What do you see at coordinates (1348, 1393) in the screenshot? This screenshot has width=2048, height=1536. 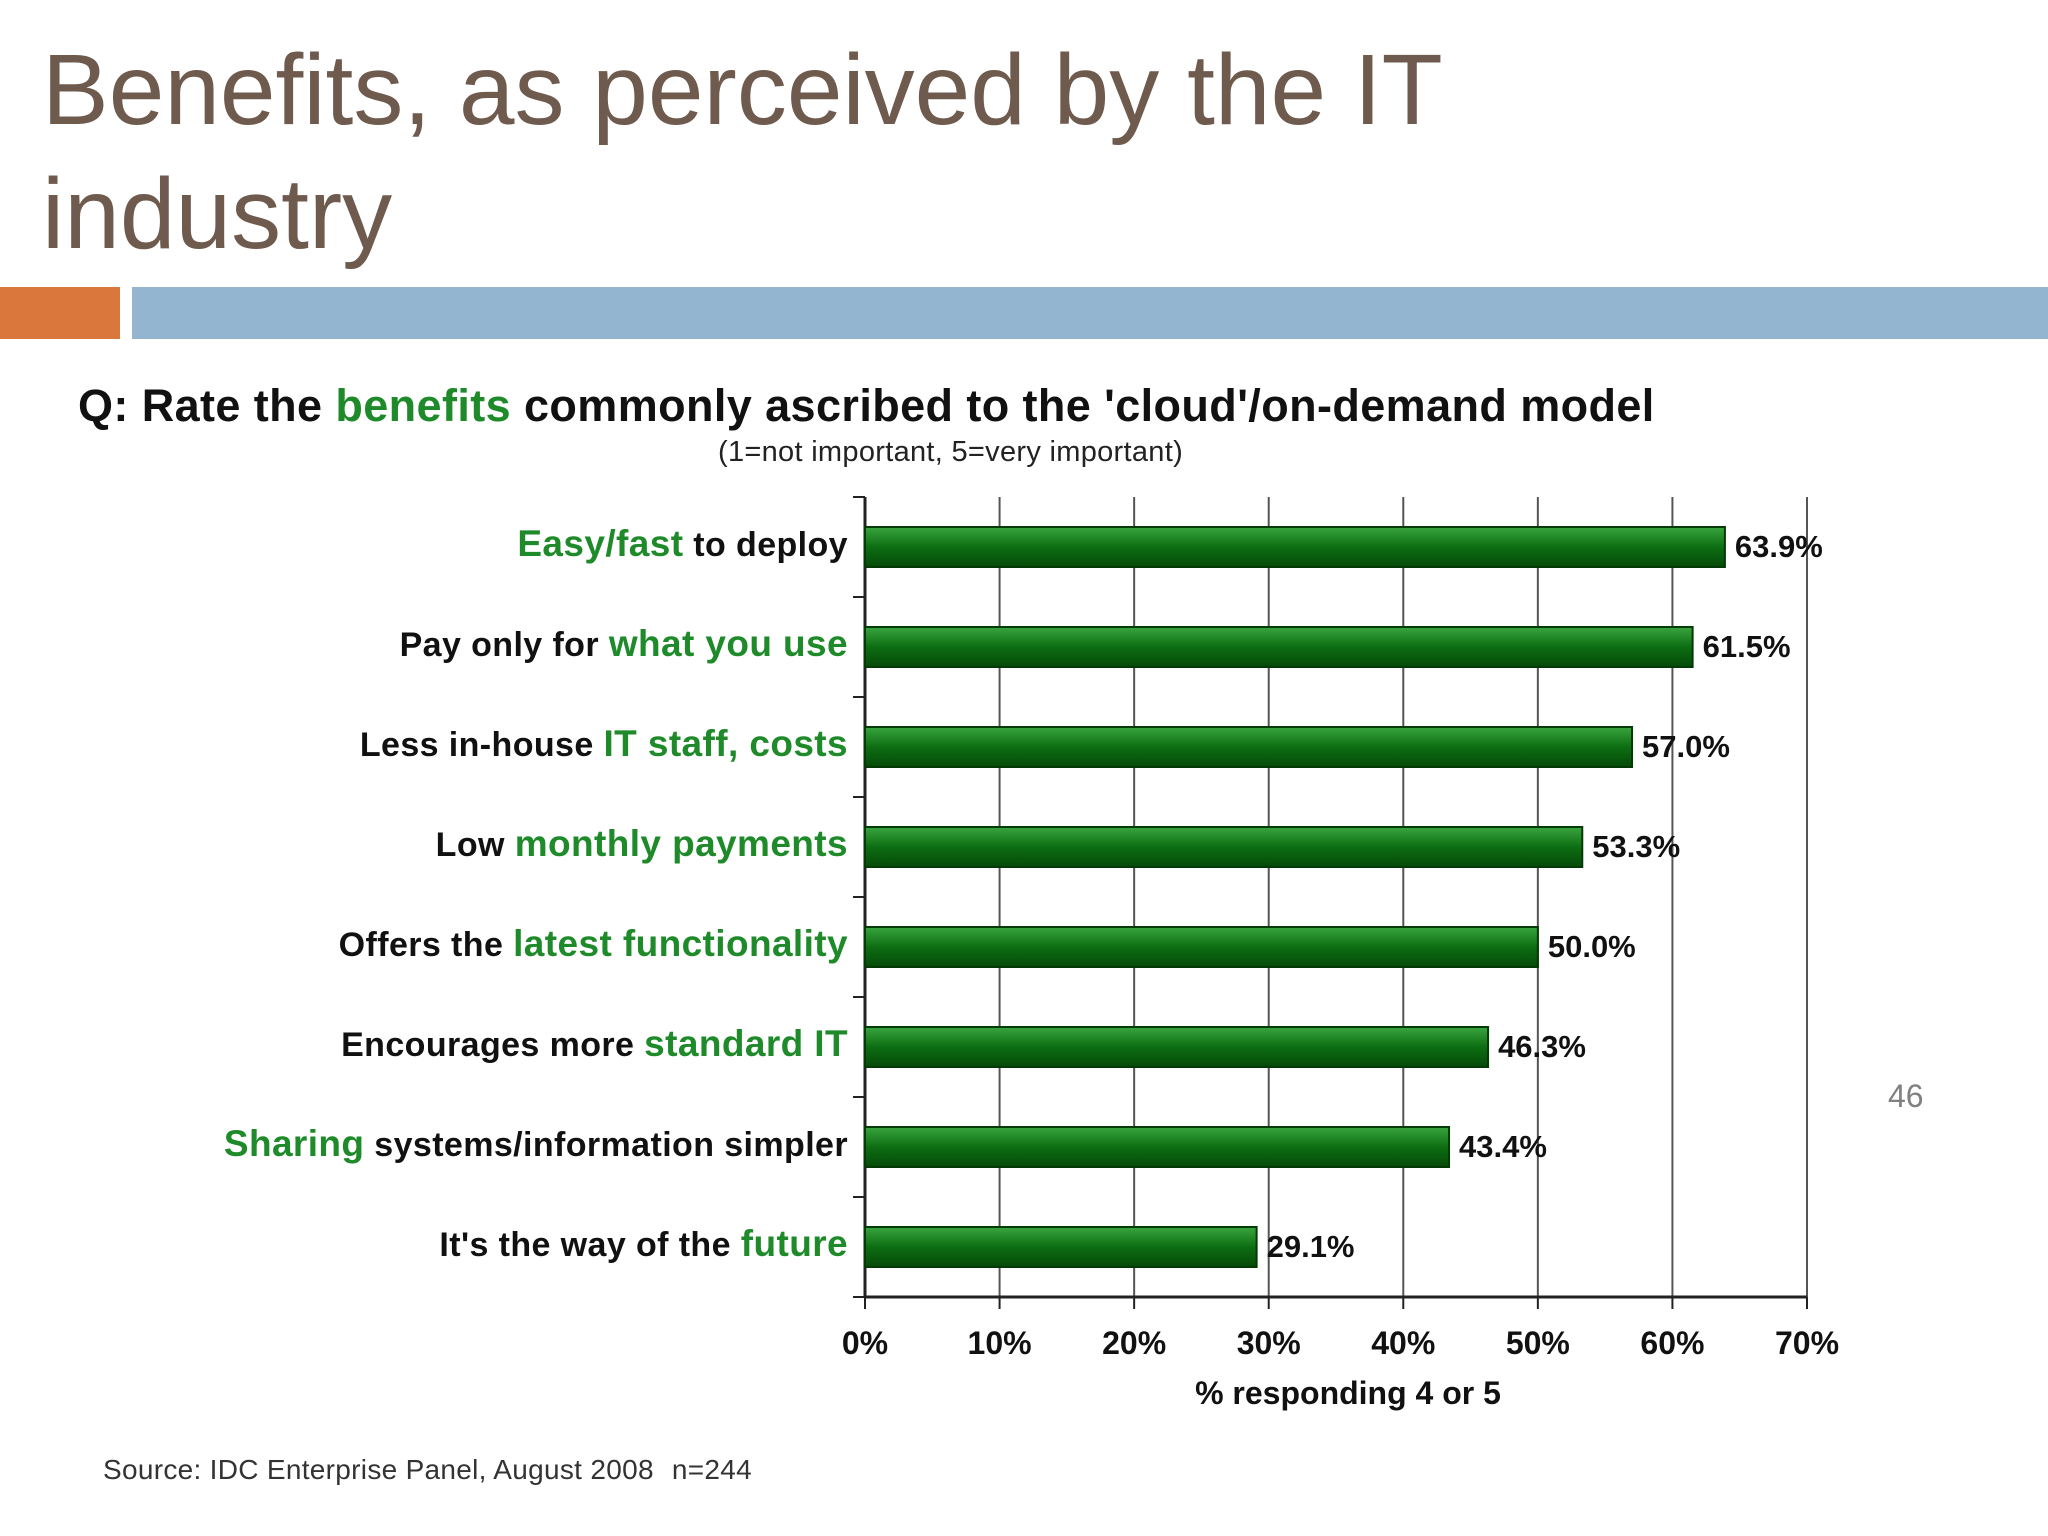 I see `x-axis-label: % responding 4 or 5` at bounding box center [1348, 1393].